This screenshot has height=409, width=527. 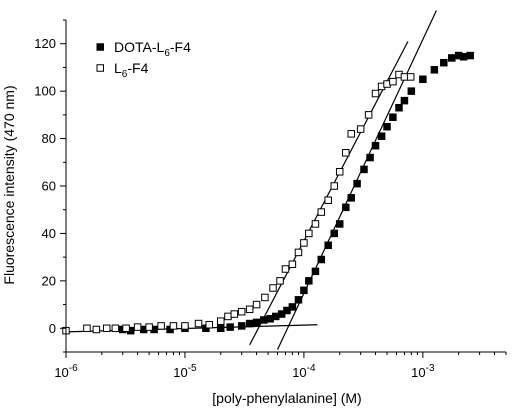 I want to click on x-tick-label: 10⁻⁶, so click(x=66, y=371).